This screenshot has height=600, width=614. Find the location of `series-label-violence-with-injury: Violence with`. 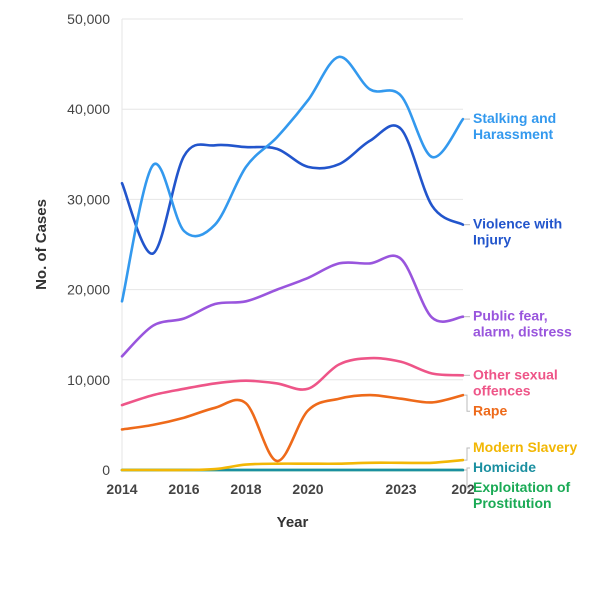

series-label-violence-with-injury: Violence with is located at coordinates (517, 224).